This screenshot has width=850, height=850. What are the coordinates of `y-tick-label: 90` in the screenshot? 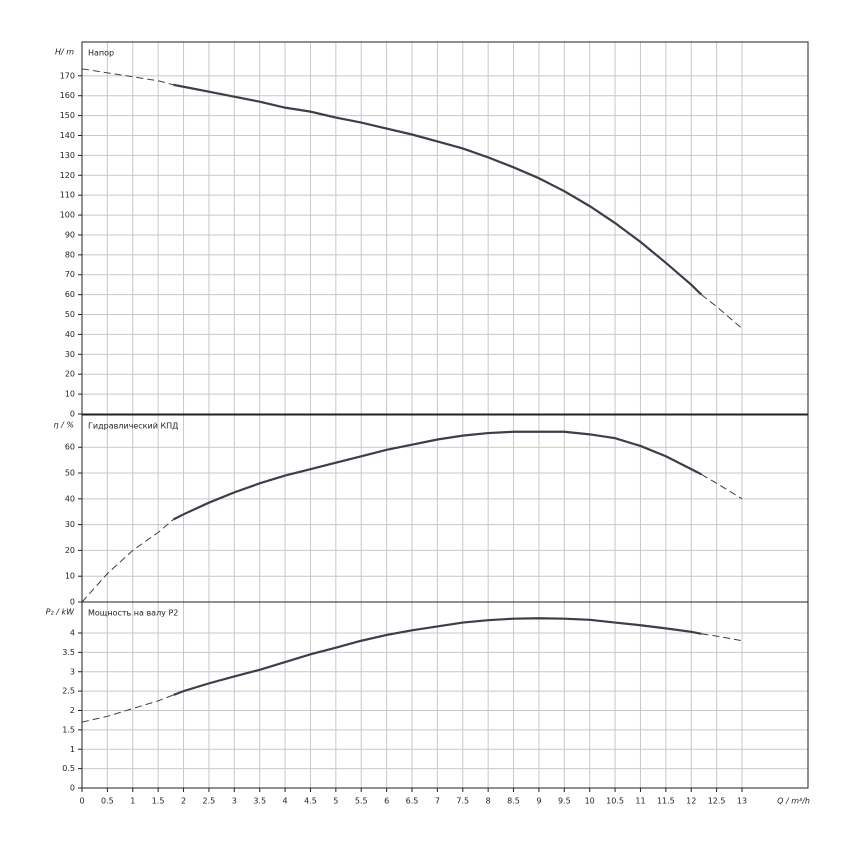 It's located at (70, 234).